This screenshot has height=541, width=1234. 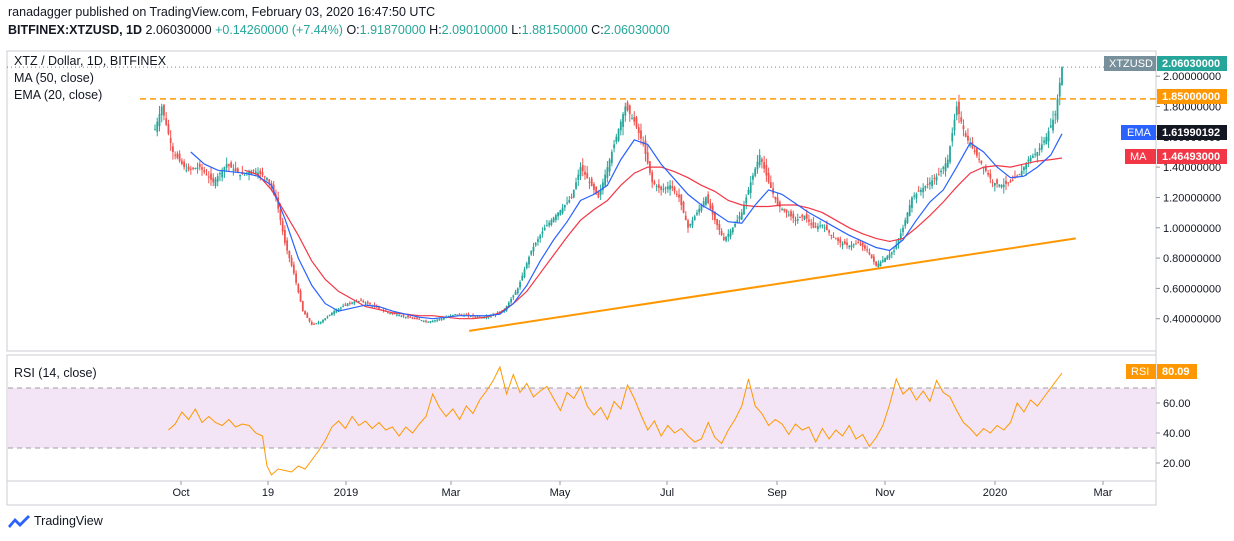 I want to click on close-value: 2.06030000, so click(x=636, y=30).